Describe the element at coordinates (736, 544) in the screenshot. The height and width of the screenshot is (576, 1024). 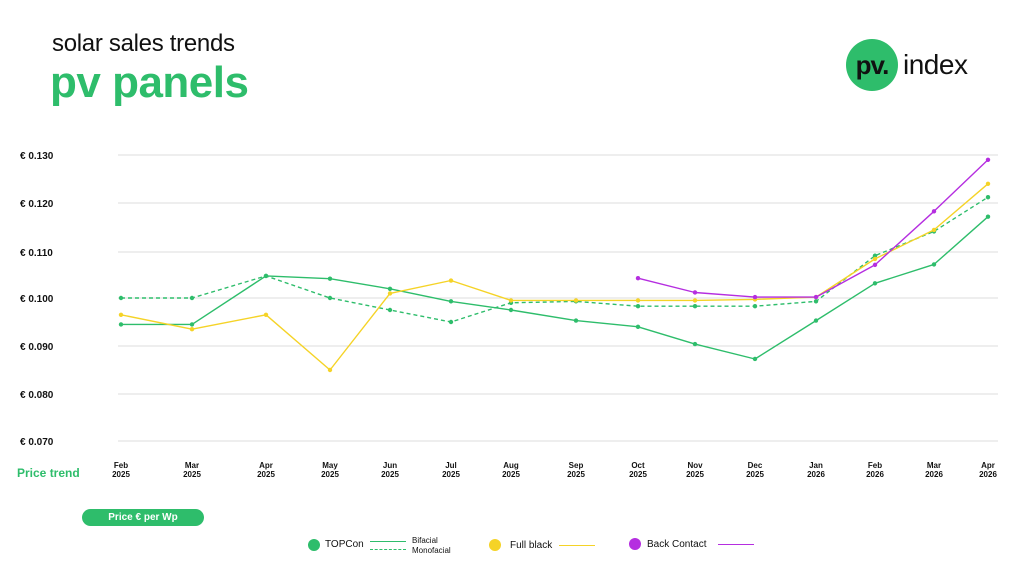
I see `legend-back-contact-line` at that location.